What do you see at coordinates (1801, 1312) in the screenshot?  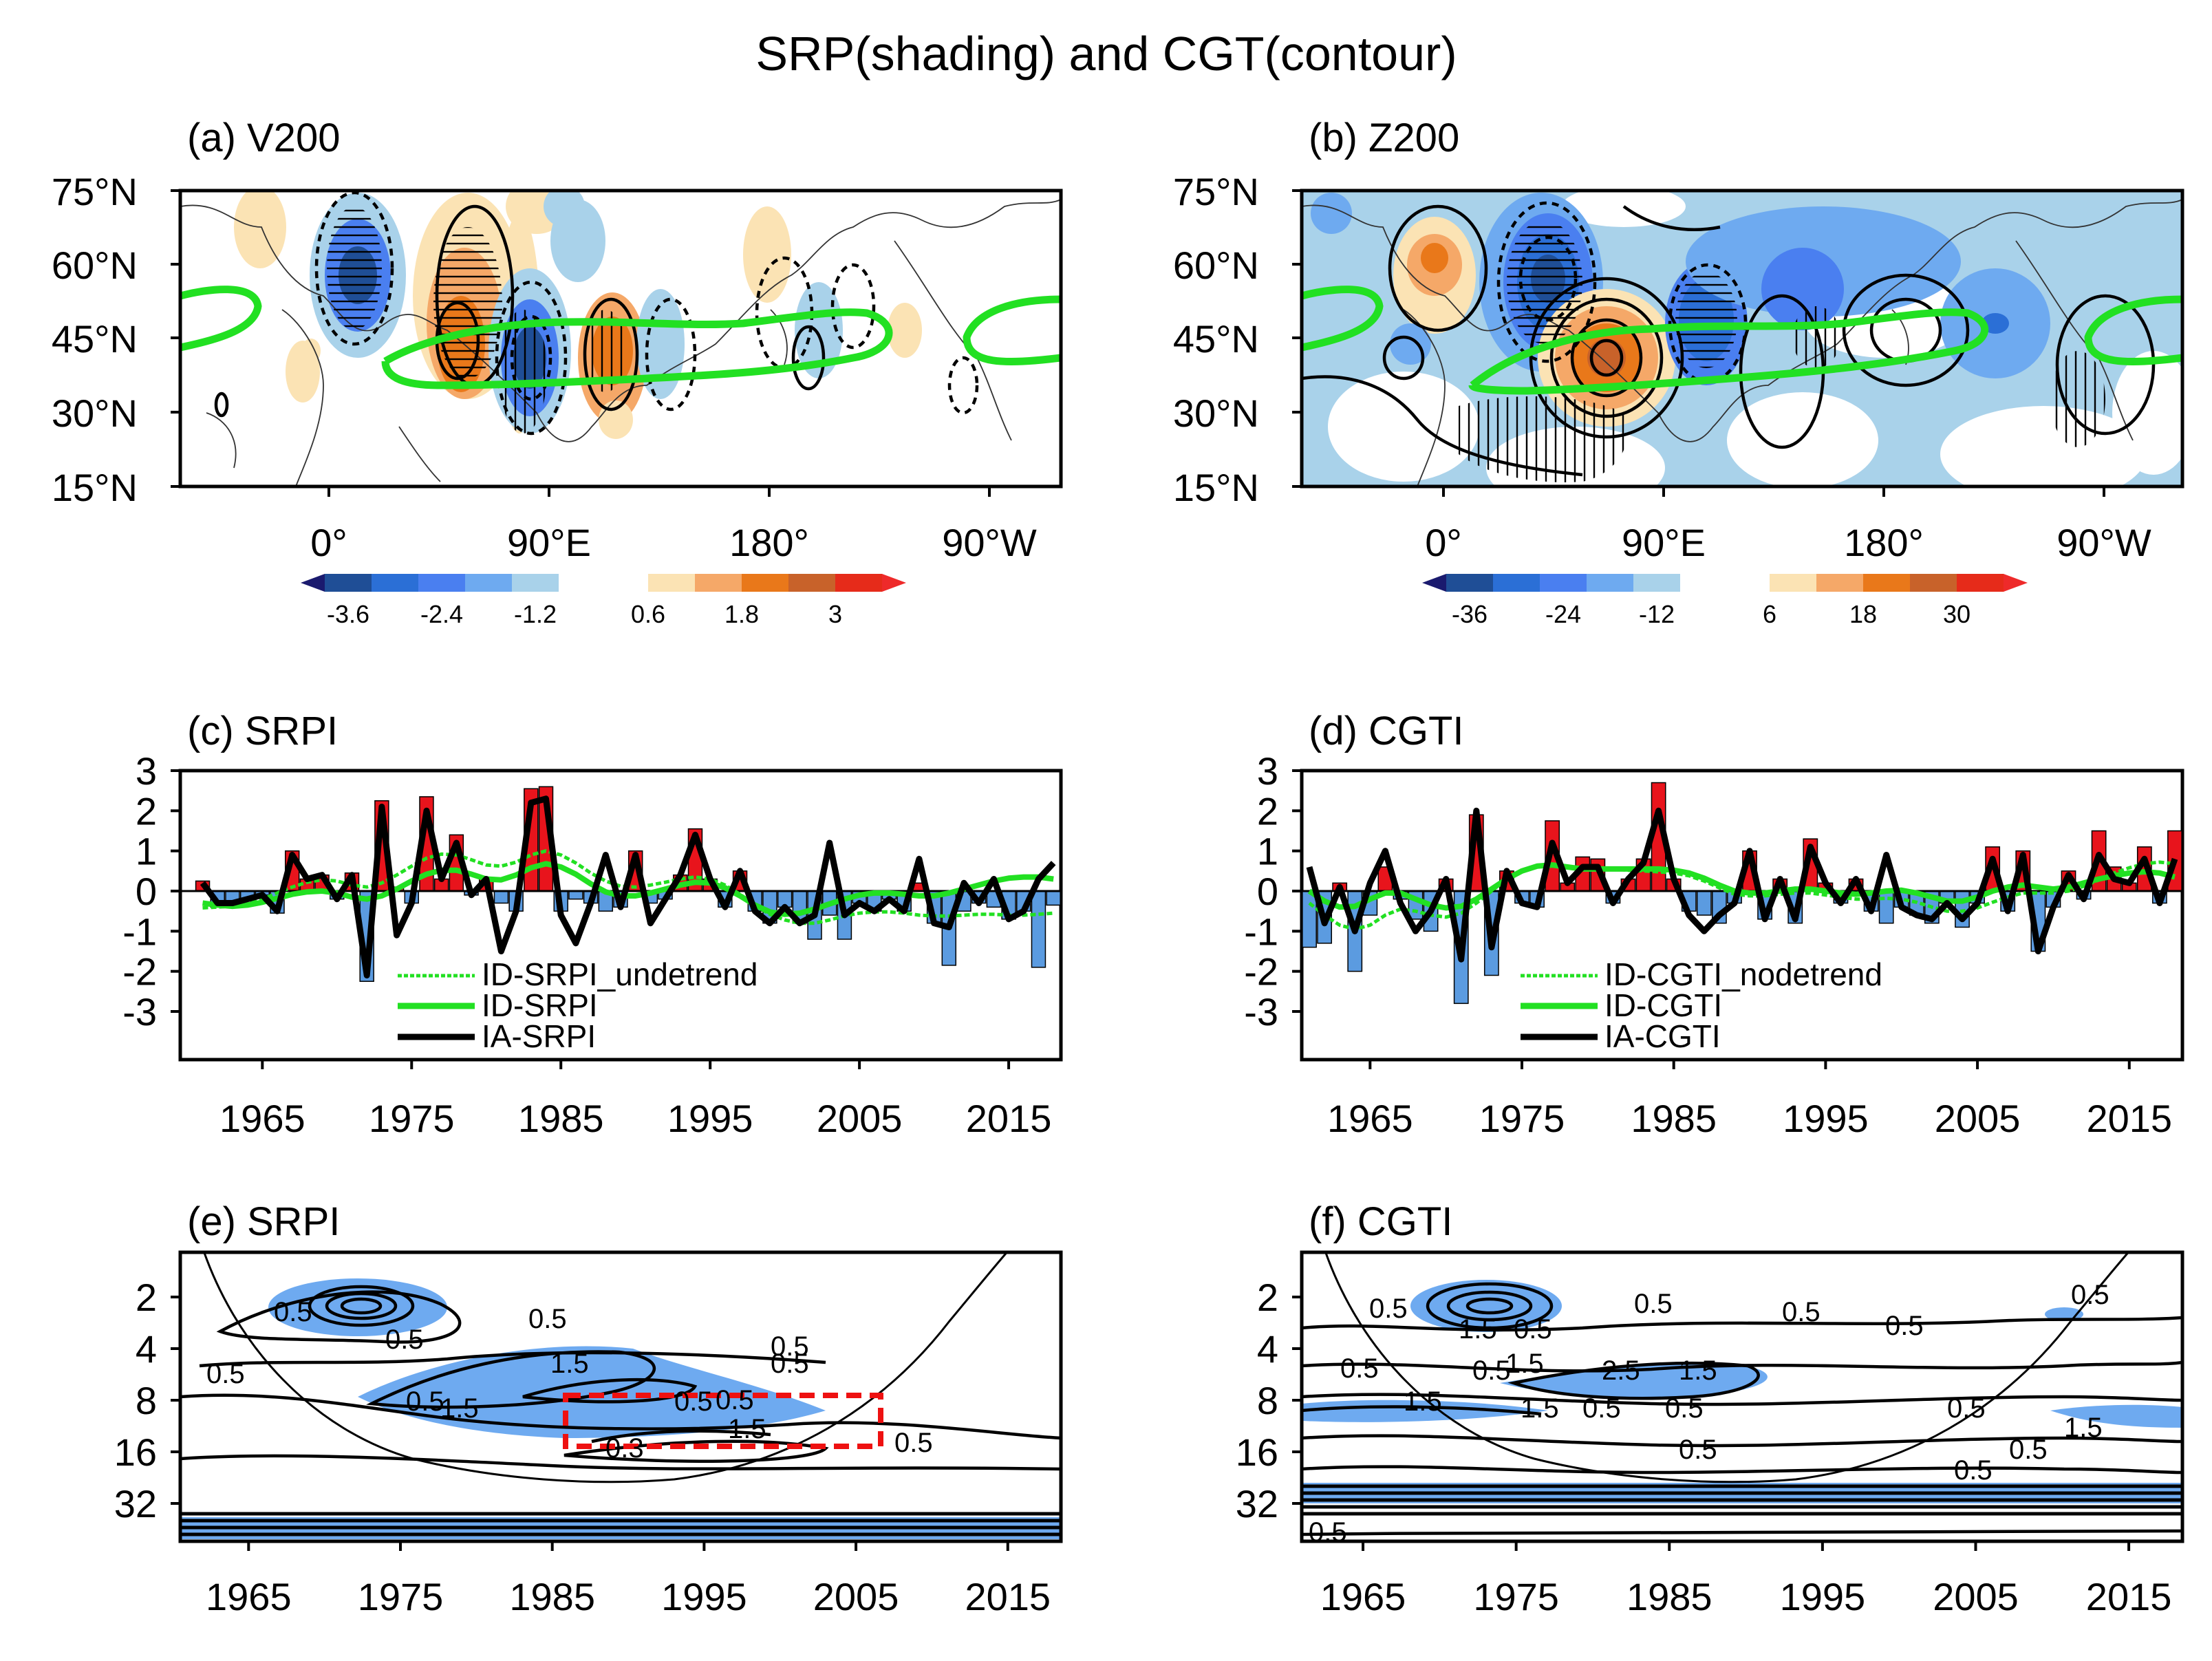 I see `panel-f-clabel-4: 0.5` at bounding box center [1801, 1312].